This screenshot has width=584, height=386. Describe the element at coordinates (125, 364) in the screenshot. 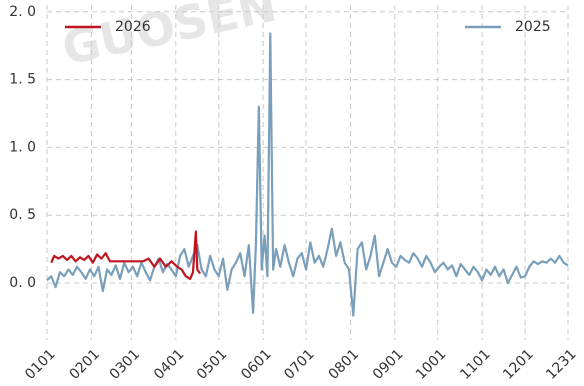

I see `x-tick-label: 0301` at that location.